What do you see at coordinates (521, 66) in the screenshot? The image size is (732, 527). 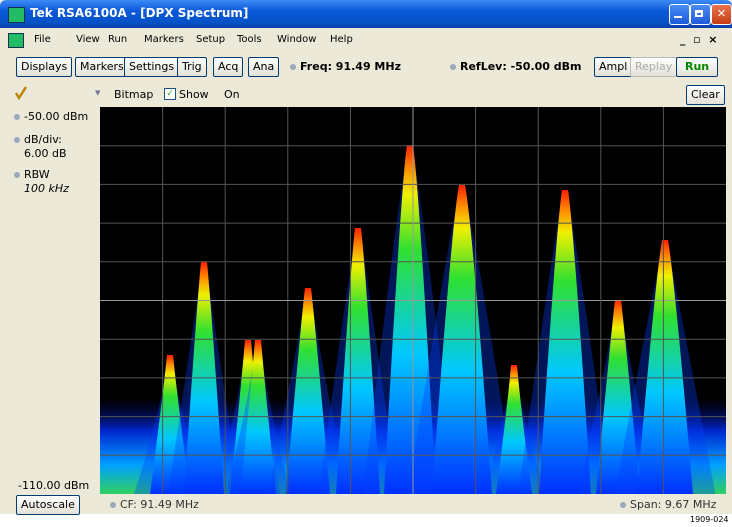 I see `reflev: RefLev: -50.00 dBm` at bounding box center [521, 66].